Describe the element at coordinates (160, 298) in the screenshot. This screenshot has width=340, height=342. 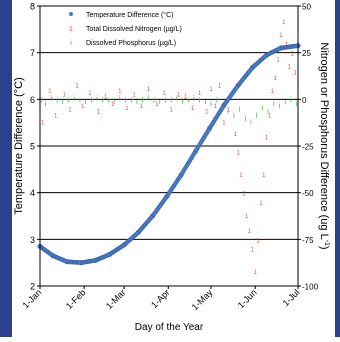
I see `x-tick-label: 1-Apr` at that location.